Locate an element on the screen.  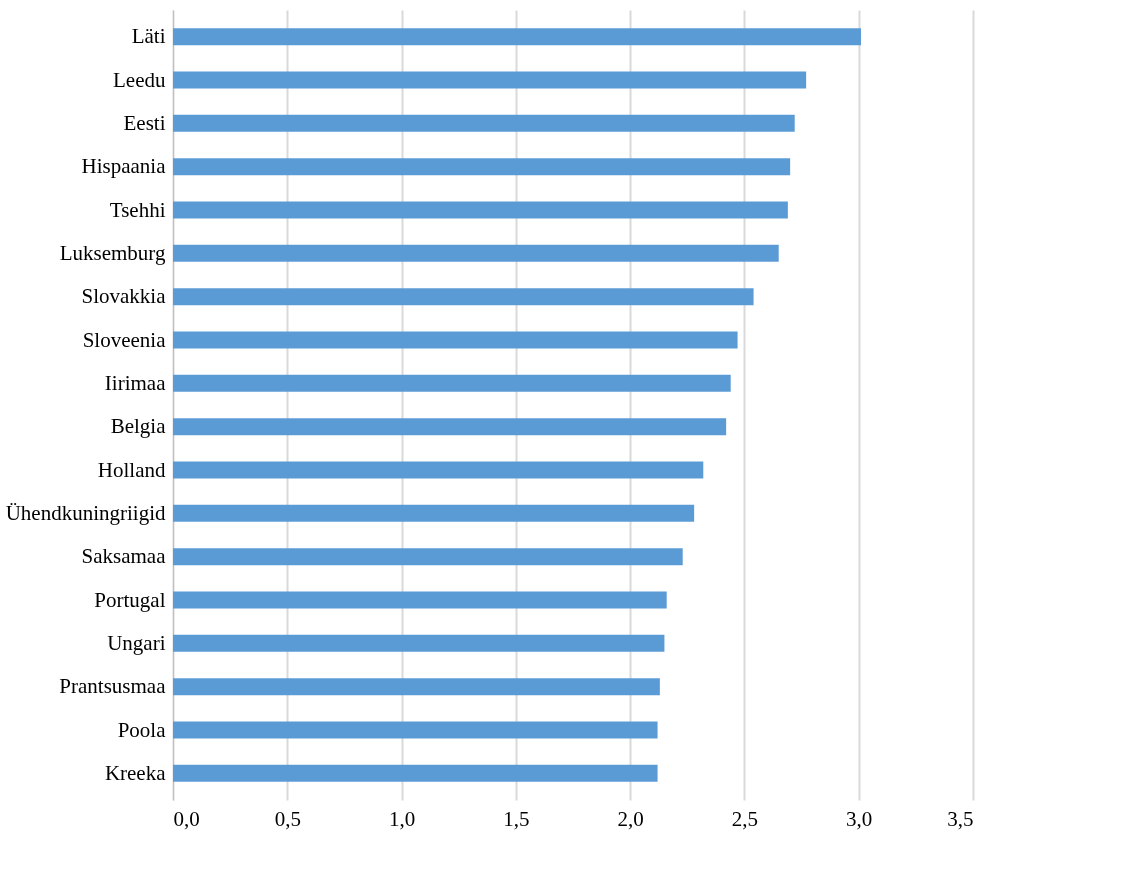
x-tick-label: 2,5 is located at coordinates (745, 818).